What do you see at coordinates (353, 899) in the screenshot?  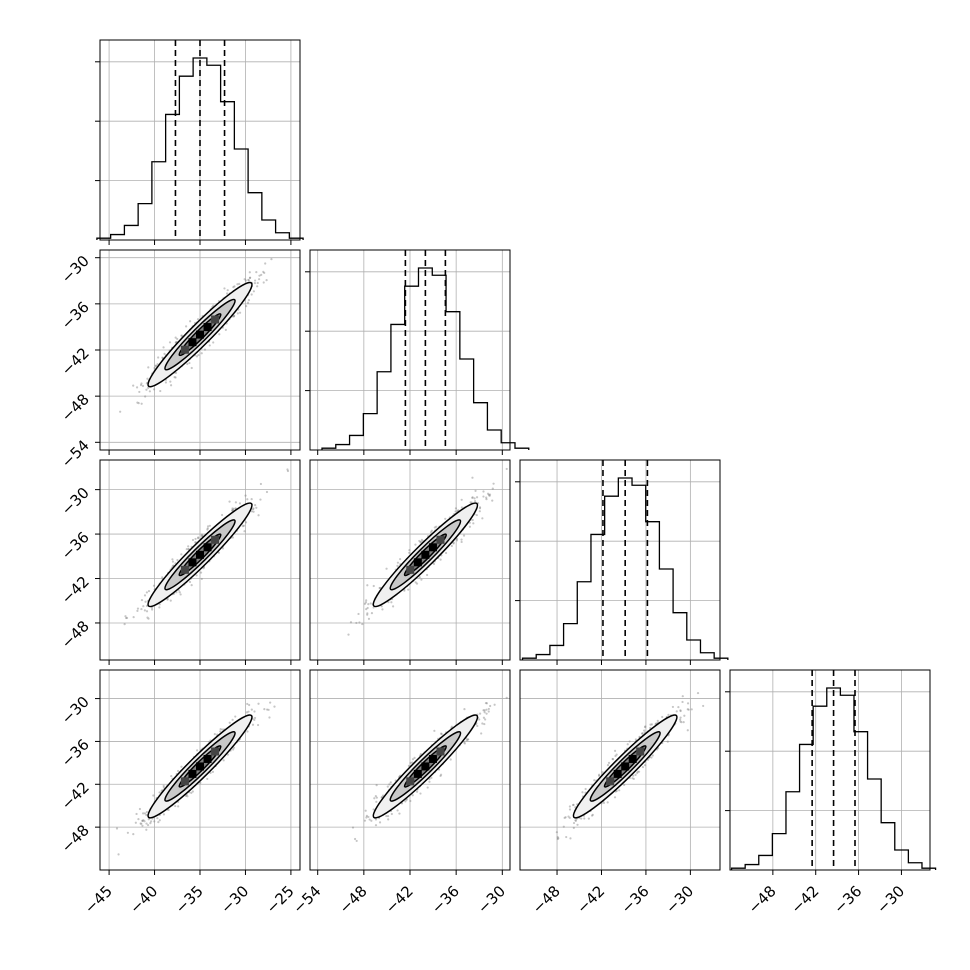 I see `x-tick-label: −48` at bounding box center [353, 899].